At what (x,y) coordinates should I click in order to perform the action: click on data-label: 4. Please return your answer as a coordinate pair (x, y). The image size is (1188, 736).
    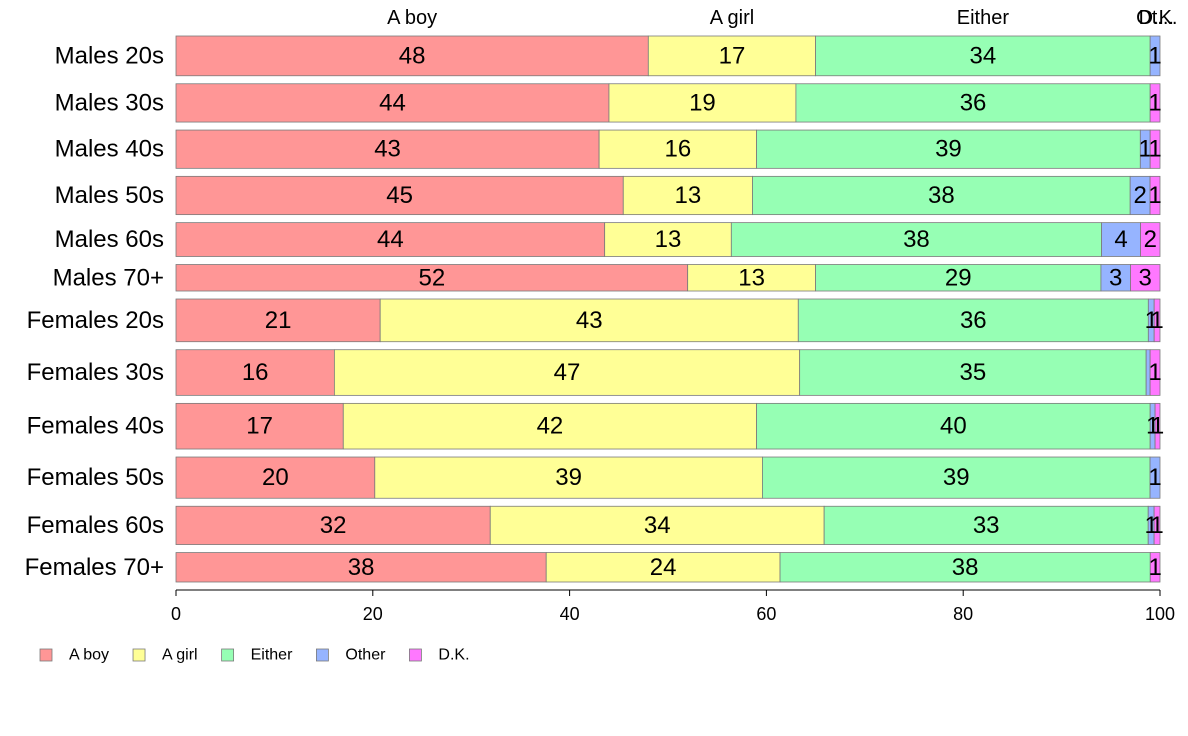
    Looking at the image, I should click on (1120, 239).